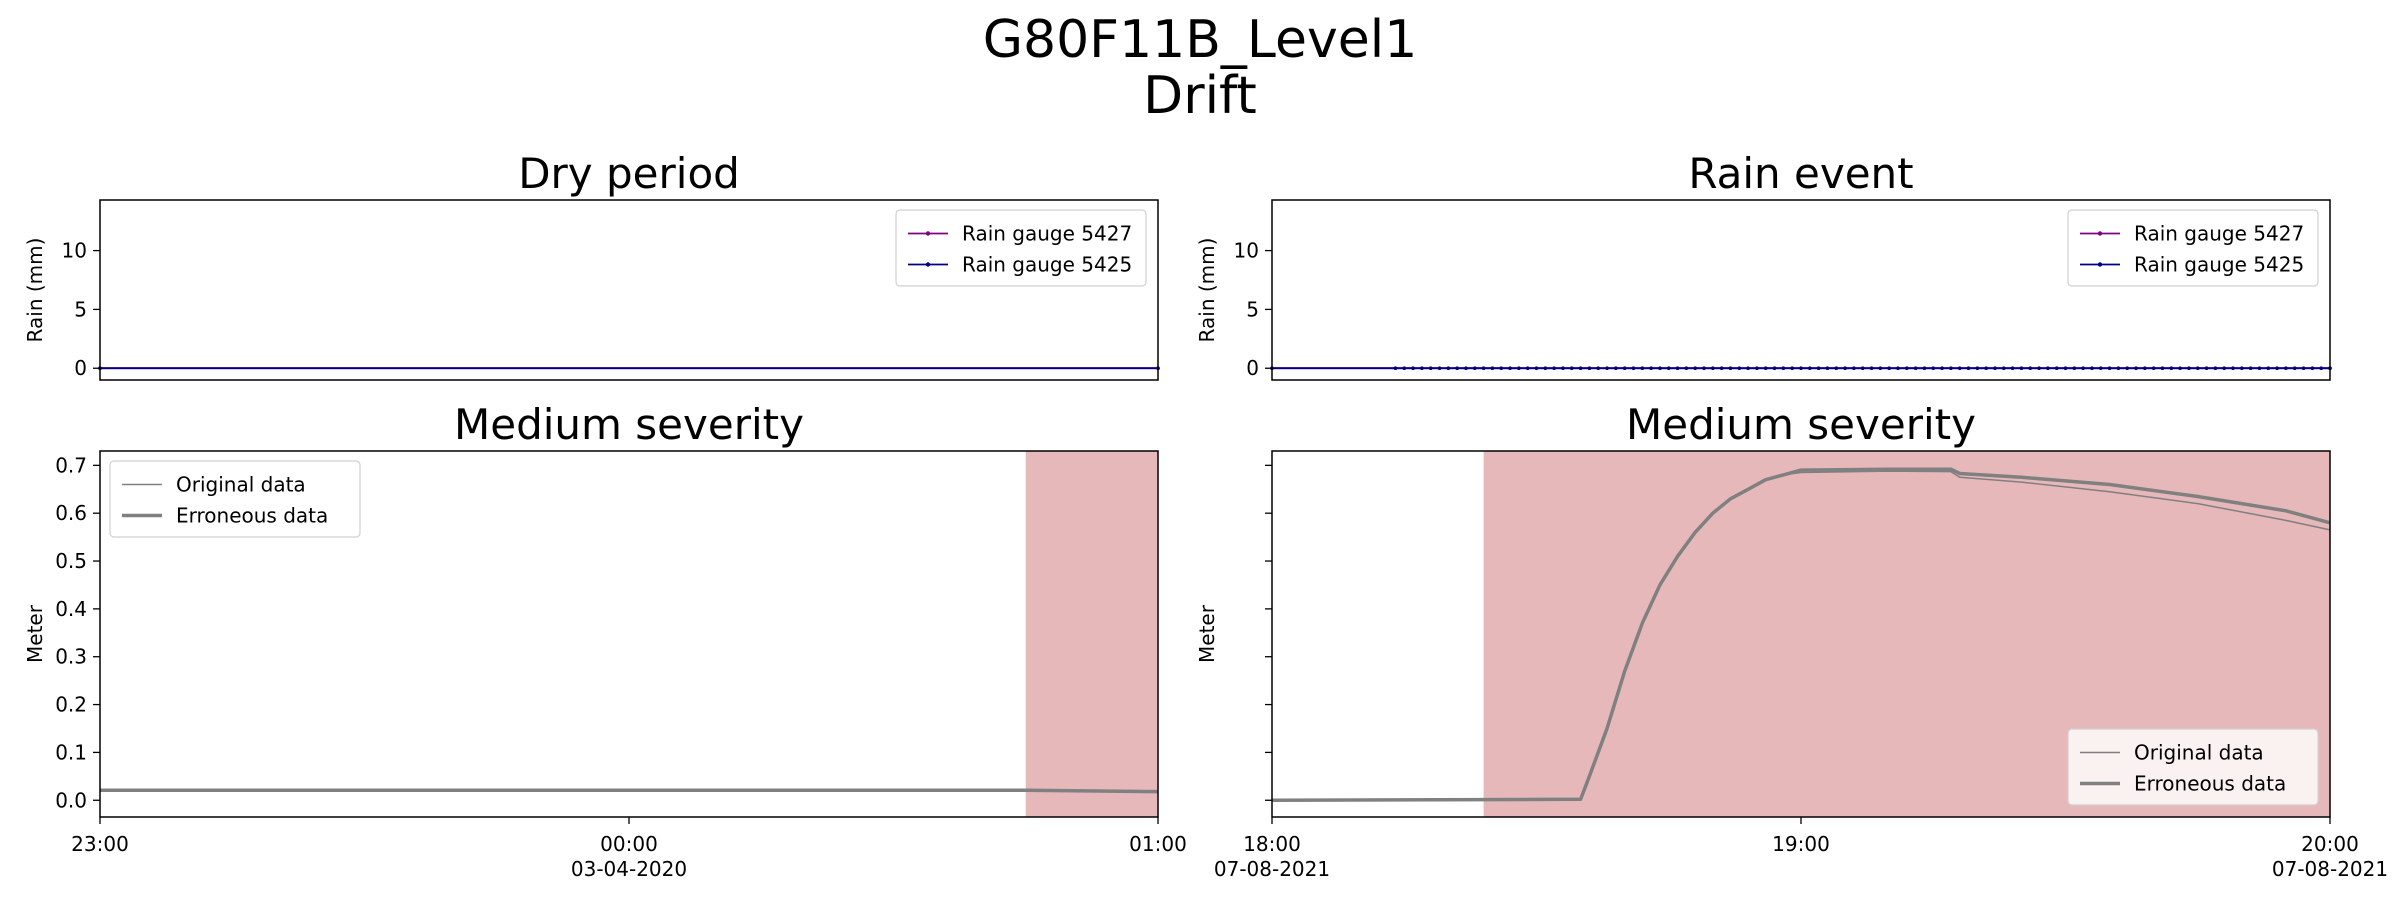 This screenshot has width=2400, height=900. Describe the element at coordinates (629, 869) in the screenshot. I see `x-tick-sublabel: 03-04-2020` at that location.